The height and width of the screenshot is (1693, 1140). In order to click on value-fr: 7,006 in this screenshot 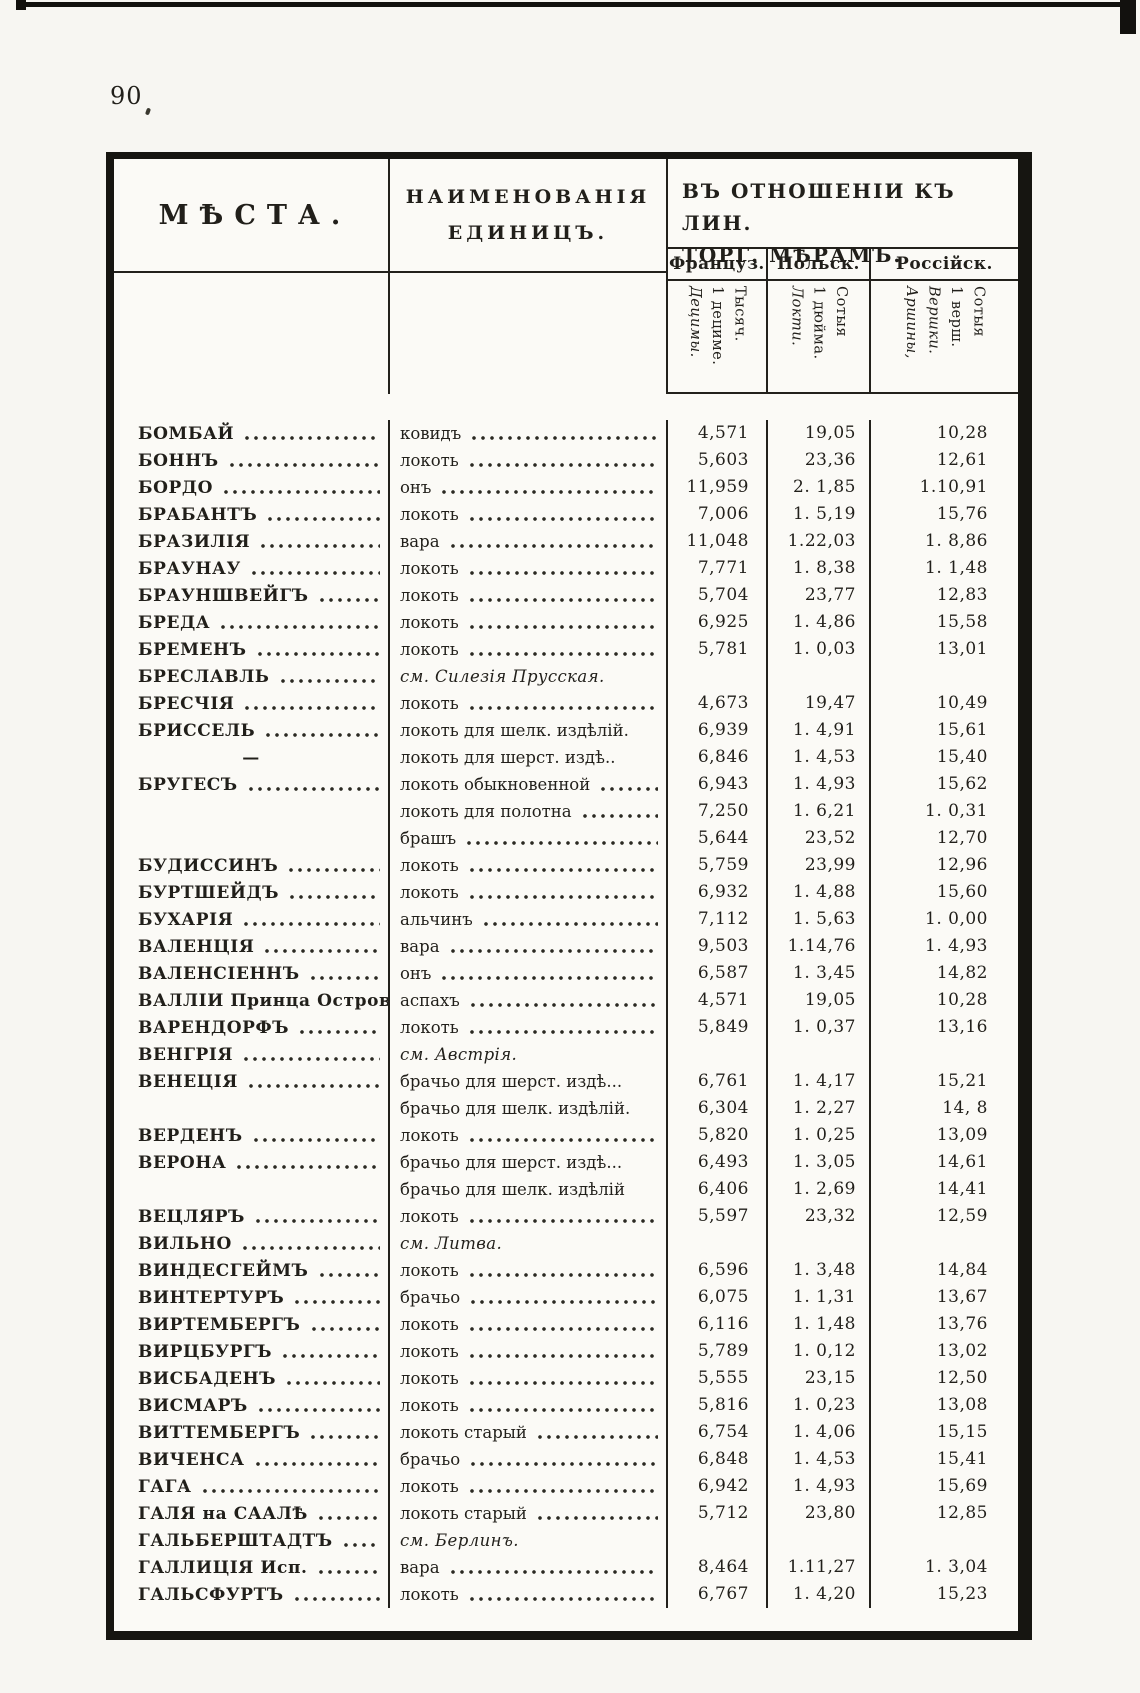, I will do `click(718, 514)`.